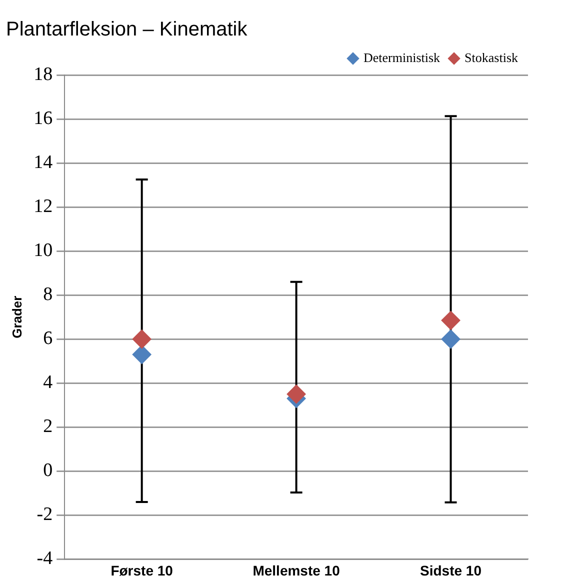 The image size is (583, 584). Describe the element at coordinates (44, 515) in the screenshot. I see `y-tick-label: -2` at that location.